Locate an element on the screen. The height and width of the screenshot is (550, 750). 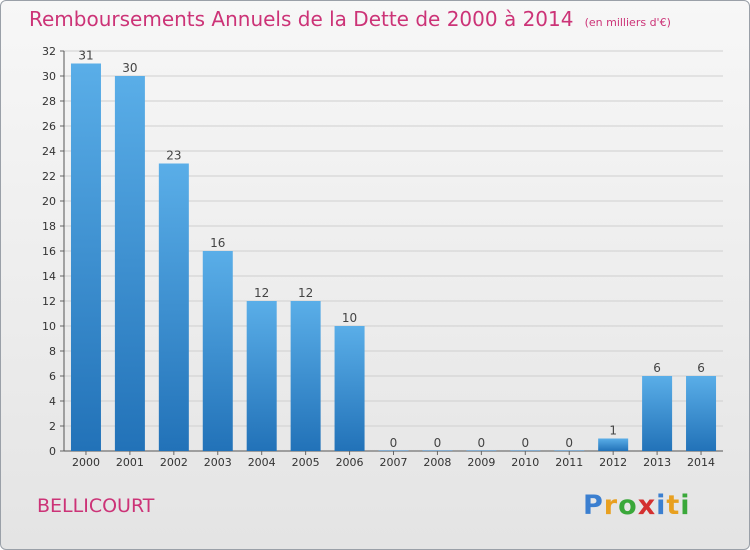
commune-name: BELLICOURT is located at coordinates (96, 506).